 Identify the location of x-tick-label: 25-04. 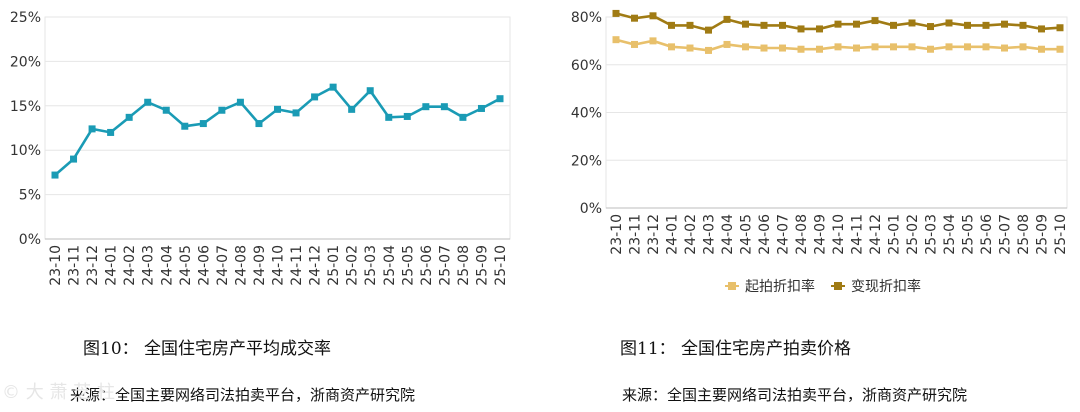
(390, 265).